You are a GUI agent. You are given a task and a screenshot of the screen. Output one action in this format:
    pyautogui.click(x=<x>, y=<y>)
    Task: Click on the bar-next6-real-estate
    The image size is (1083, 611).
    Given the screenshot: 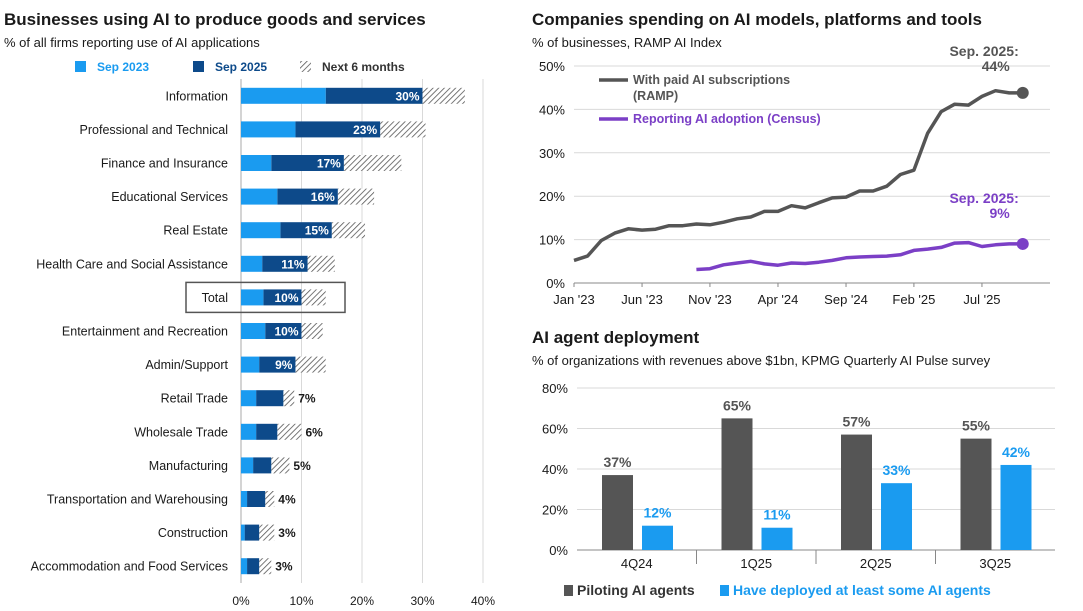 What is the action you would take?
    pyautogui.click(x=348, y=230)
    